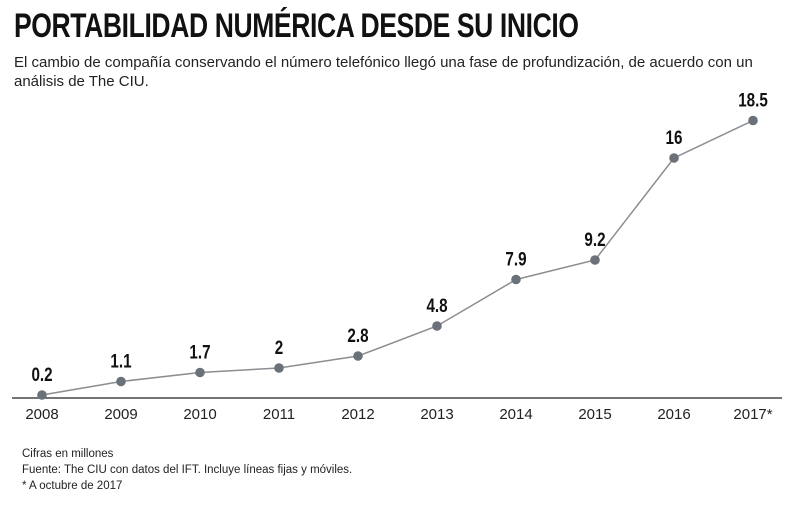 The image size is (800, 515). Describe the element at coordinates (674, 137) in the screenshot. I see `data-label-2016: 16` at that location.